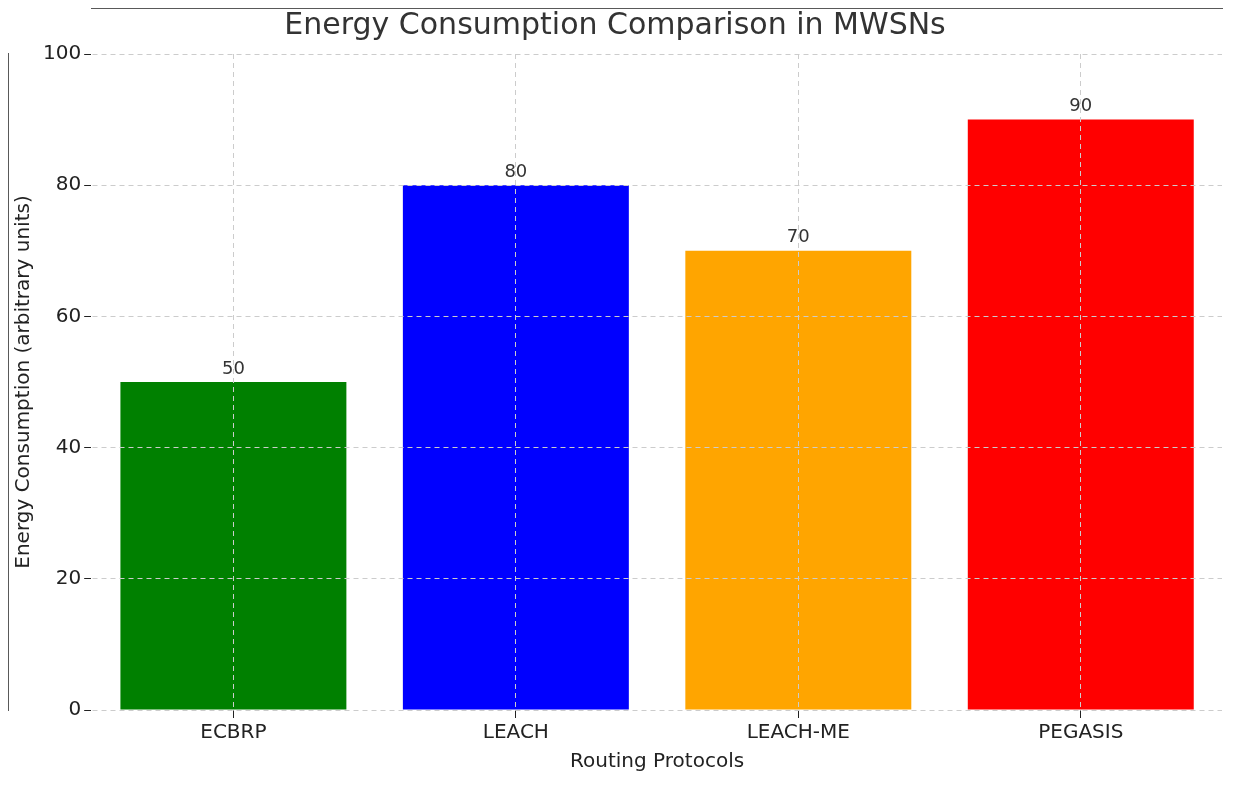 This screenshot has width=1238, height=786. What do you see at coordinates (62, 52) in the screenshot?
I see `y-tick-label: 100` at bounding box center [62, 52].